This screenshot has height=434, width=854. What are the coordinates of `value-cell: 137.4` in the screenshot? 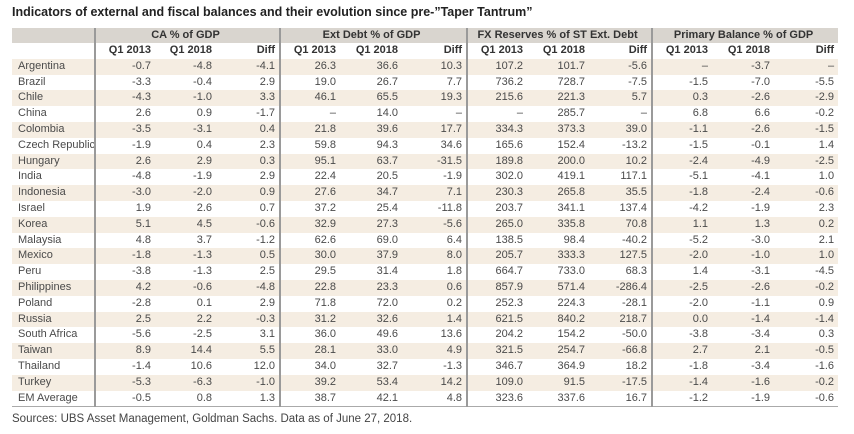 It's located at (633, 207).